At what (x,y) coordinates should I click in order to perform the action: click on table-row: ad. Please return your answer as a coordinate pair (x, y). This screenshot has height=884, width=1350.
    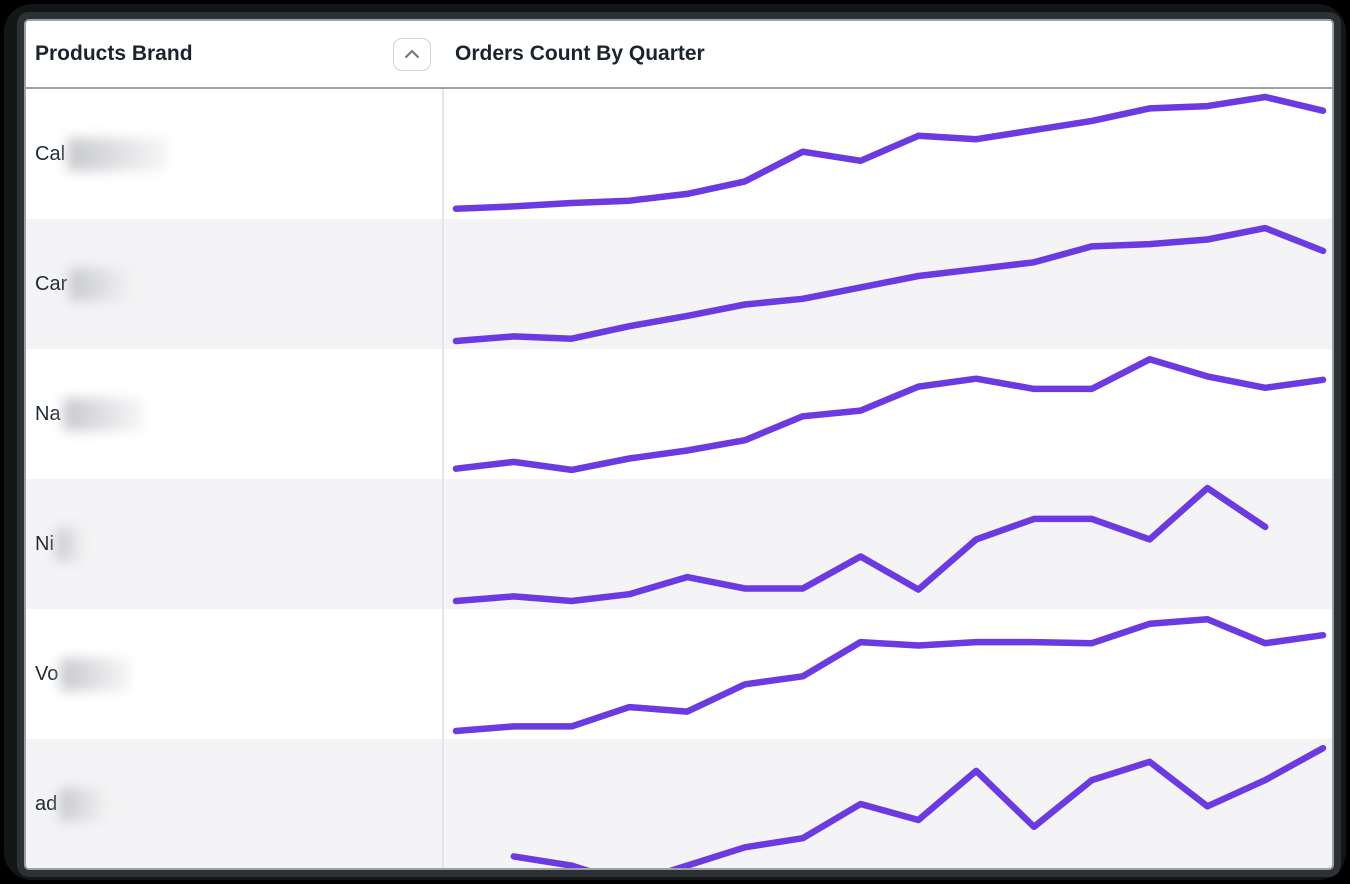
    Looking at the image, I should click on (679, 803).